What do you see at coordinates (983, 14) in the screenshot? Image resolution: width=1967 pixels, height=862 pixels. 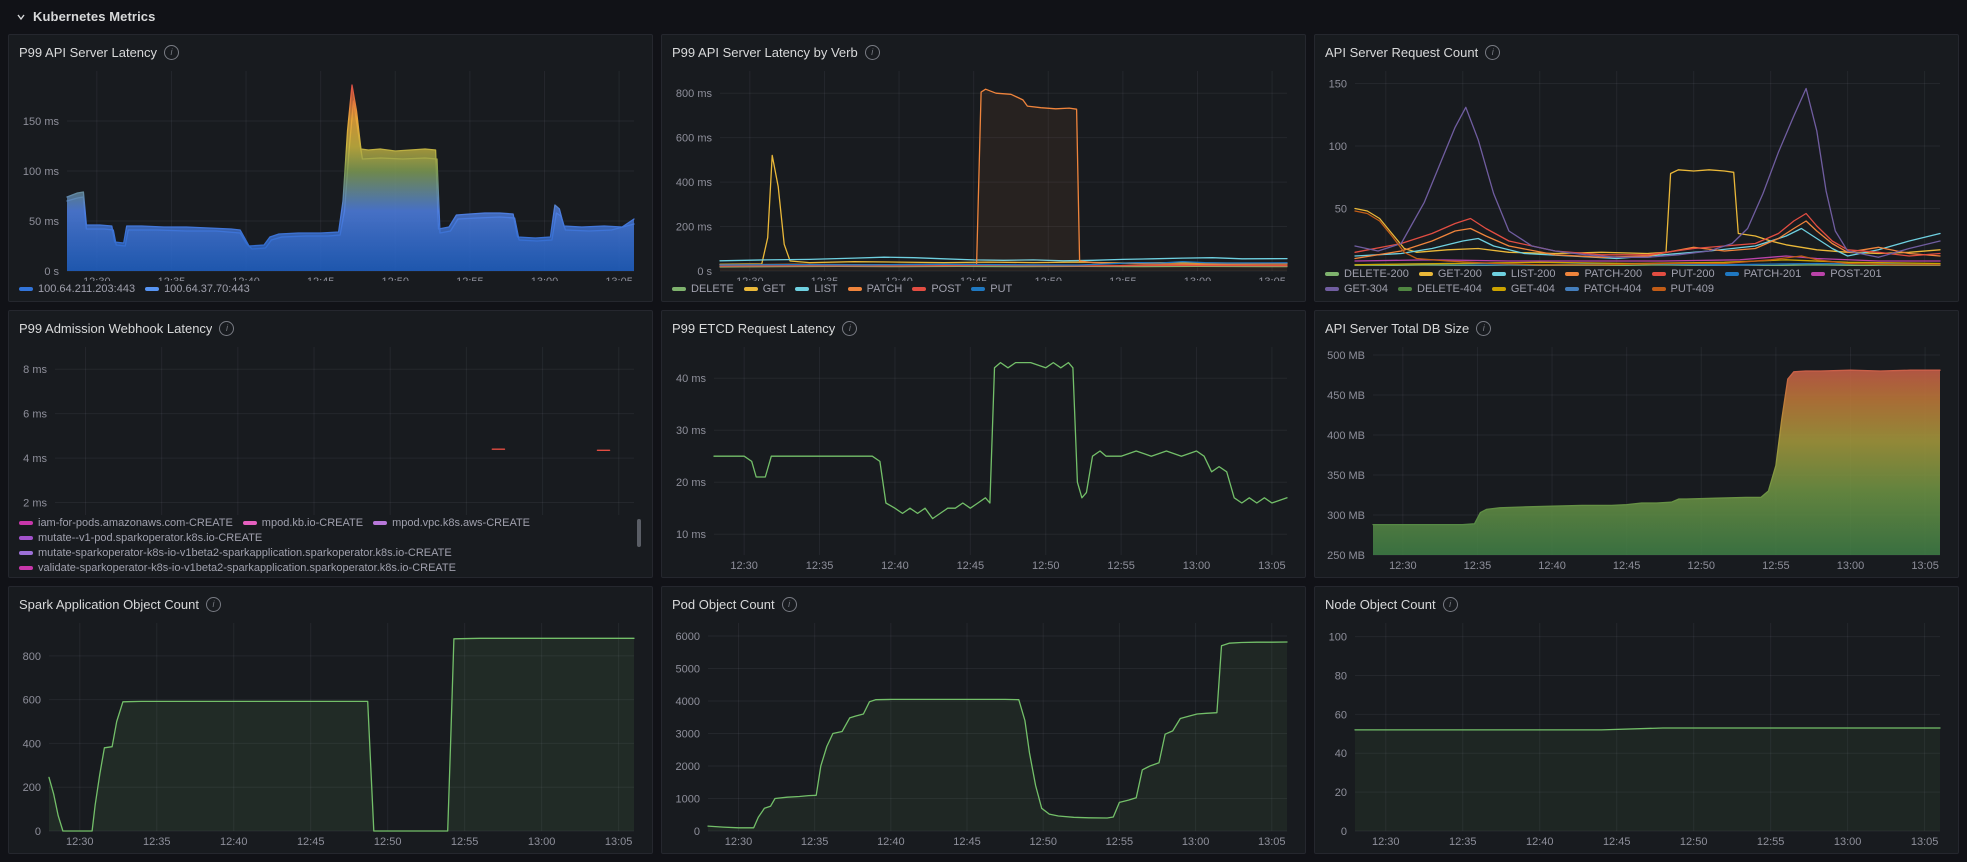 I see `dashboard-row-header: Kubernetes Metrics` at bounding box center [983, 14].